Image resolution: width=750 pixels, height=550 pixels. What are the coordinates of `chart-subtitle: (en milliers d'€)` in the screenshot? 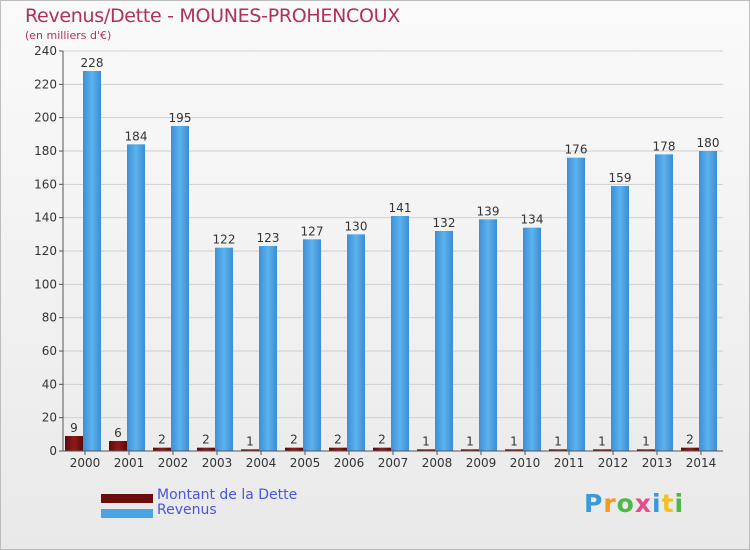 It's located at (68, 35).